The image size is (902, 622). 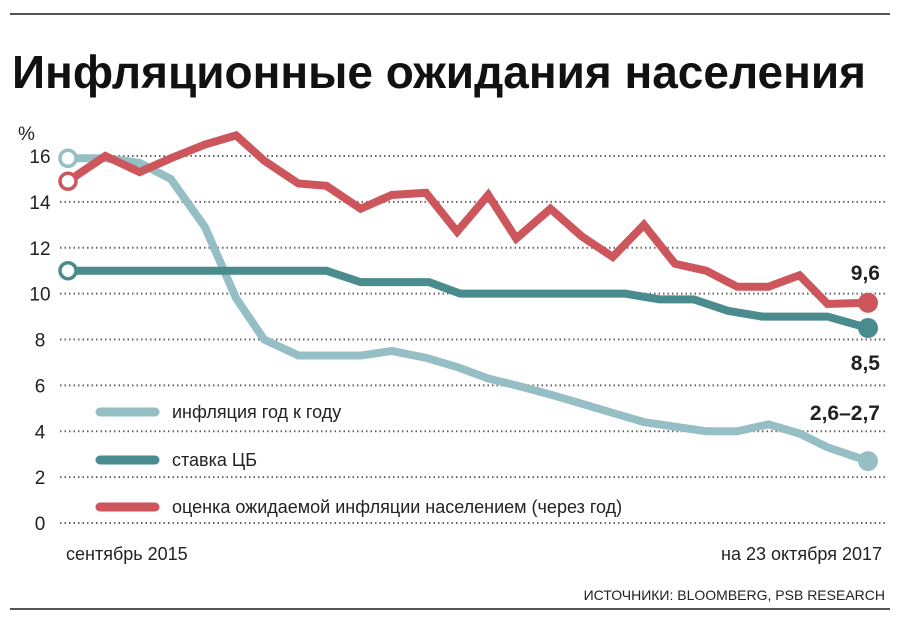 What do you see at coordinates (439, 72) in the screenshot?
I see `chart-title: Инфляционные ожидания населения` at bounding box center [439, 72].